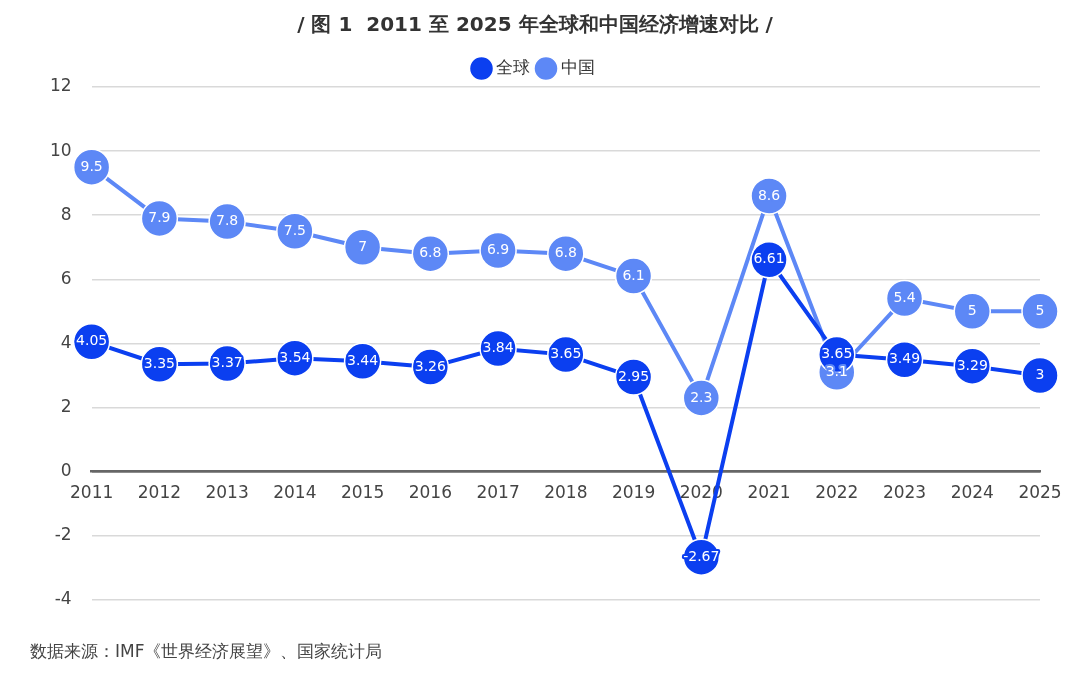  Describe the element at coordinates (701, 396) in the screenshot. I see `data-label: 2.3` at that location.